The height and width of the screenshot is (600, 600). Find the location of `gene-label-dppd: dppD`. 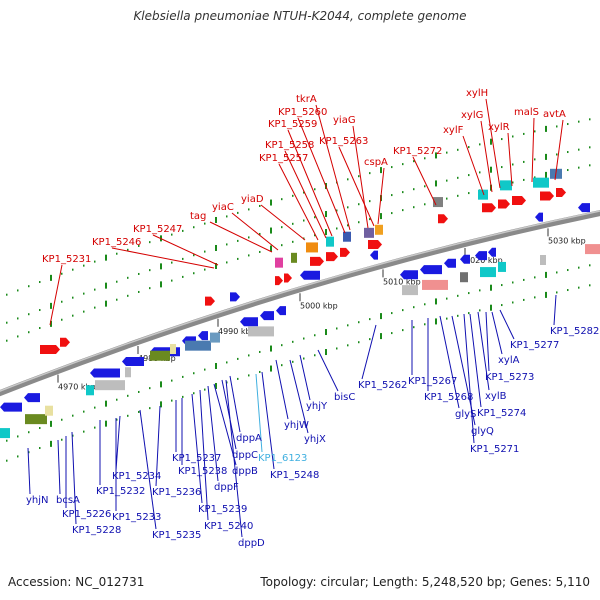

gene-label-dppd: dppD is located at coordinates (251, 543).